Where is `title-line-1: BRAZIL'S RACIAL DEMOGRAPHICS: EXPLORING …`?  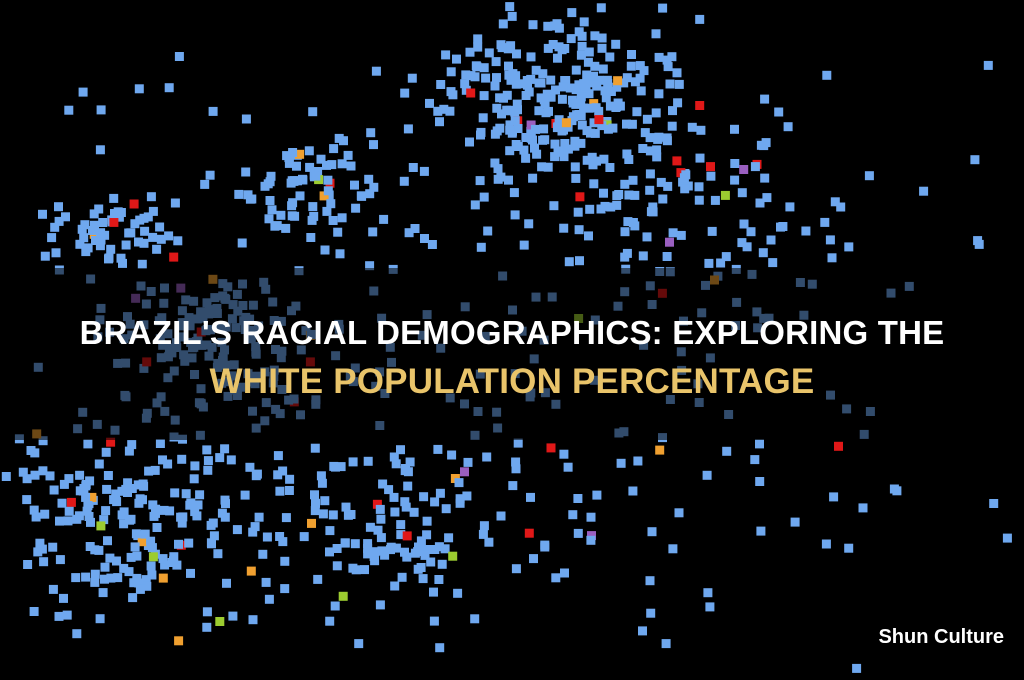 title-line-1: BRAZIL'S RACIAL DEMOGRAPHICS: EXPLORING … is located at coordinates (512, 332).